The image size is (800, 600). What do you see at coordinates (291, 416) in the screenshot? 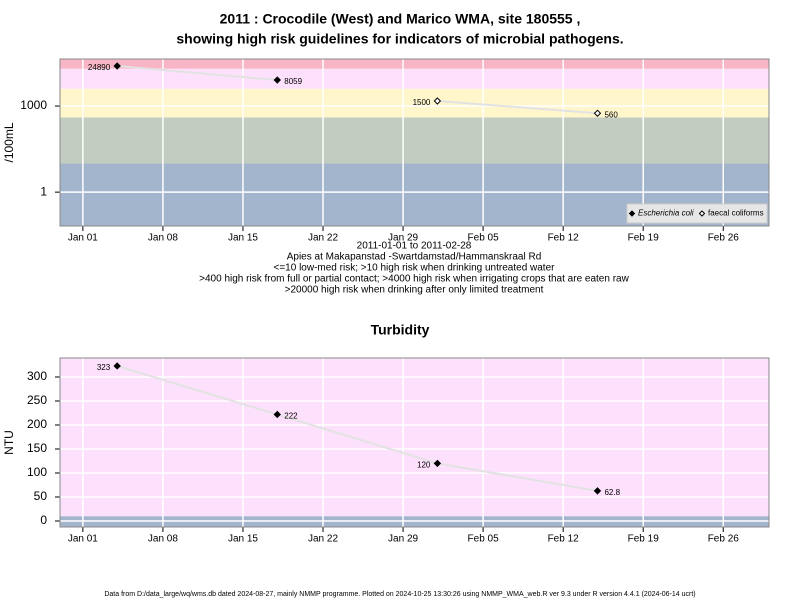
I see `data-label: 222` at bounding box center [291, 416].